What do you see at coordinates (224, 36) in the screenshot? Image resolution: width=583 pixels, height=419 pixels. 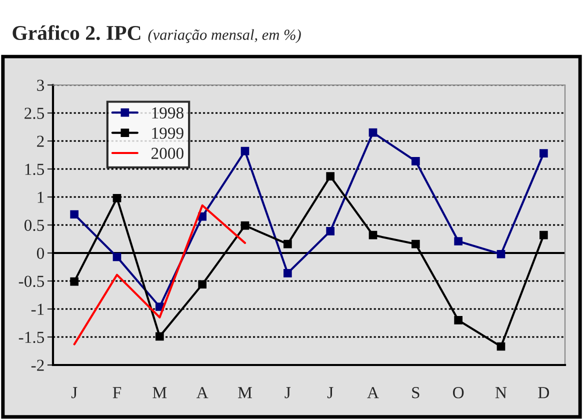 I see `chart-subtitle: (variação mensal, em %)` at bounding box center [224, 36].